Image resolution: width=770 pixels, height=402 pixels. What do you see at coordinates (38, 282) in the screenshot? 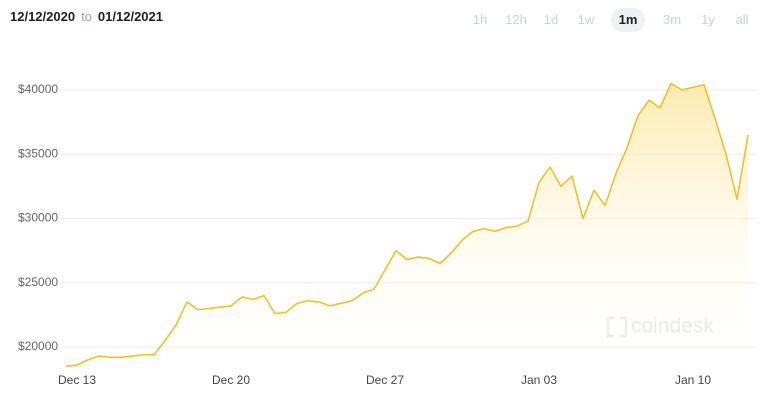
I see `y-tick-label: $25000` at bounding box center [38, 282].